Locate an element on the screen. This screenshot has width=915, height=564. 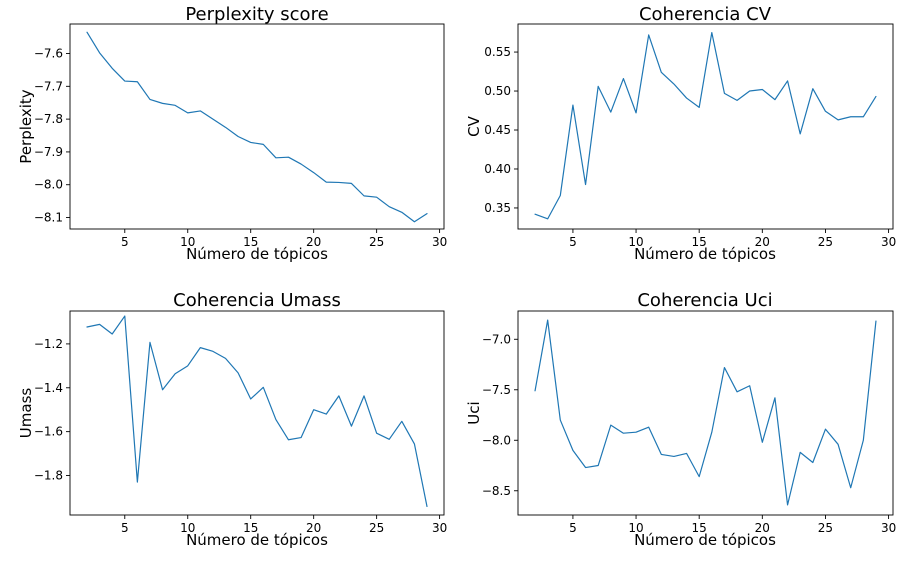
series-line-umass is located at coordinates (257, 411).